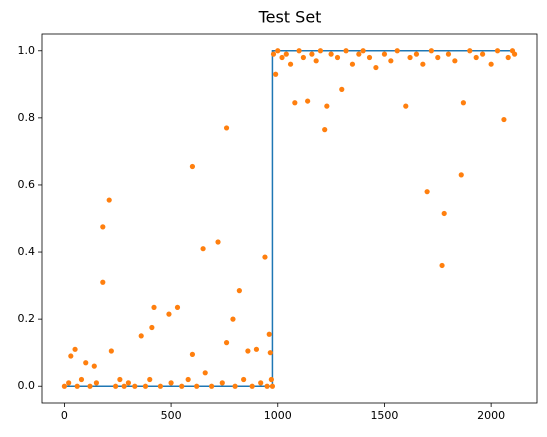 The width and height of the screenshot is (547, 437). What do you see at coordinates (27, 318) in the screenshot?
I see `y-tick-label: 0.2` at bounding box center [27, 318].